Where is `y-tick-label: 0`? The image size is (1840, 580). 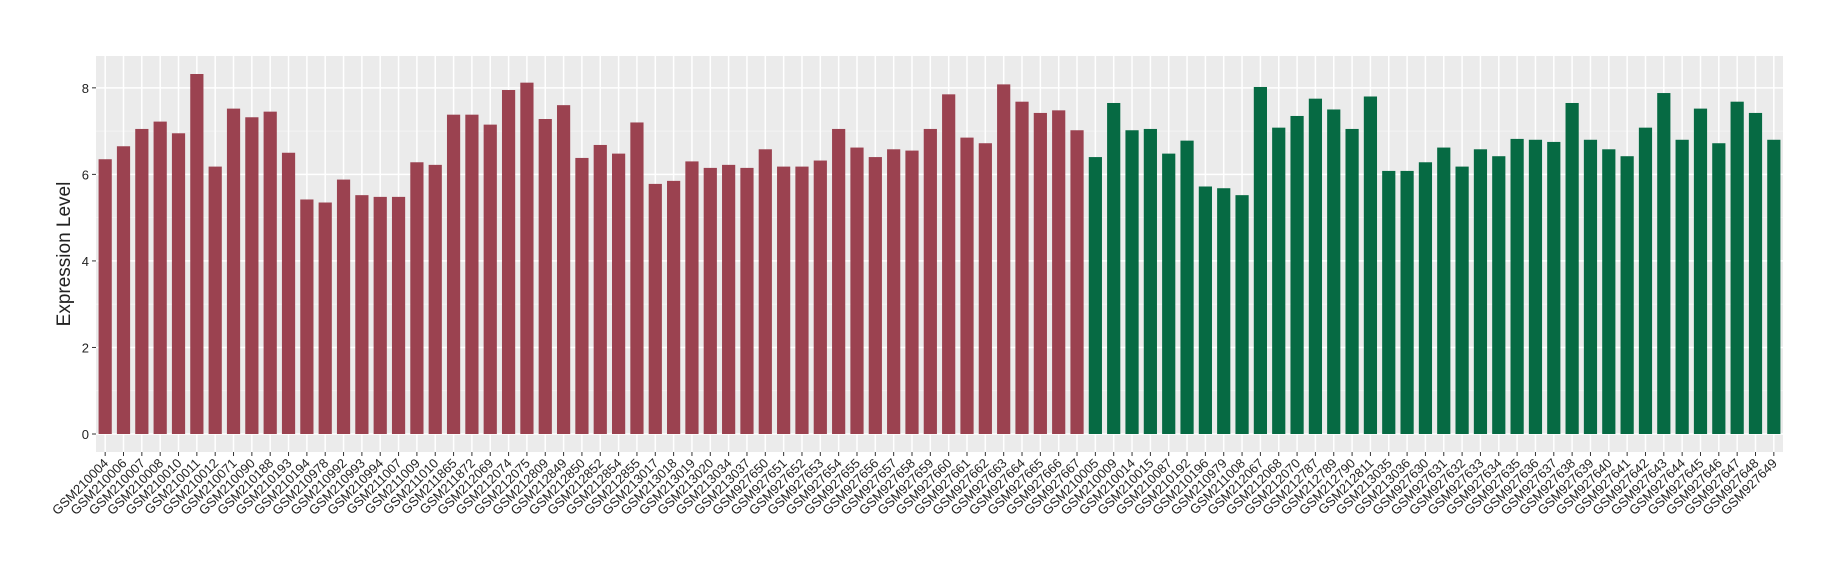
y-tick-label: 0 is located at coordinates (85, 434).